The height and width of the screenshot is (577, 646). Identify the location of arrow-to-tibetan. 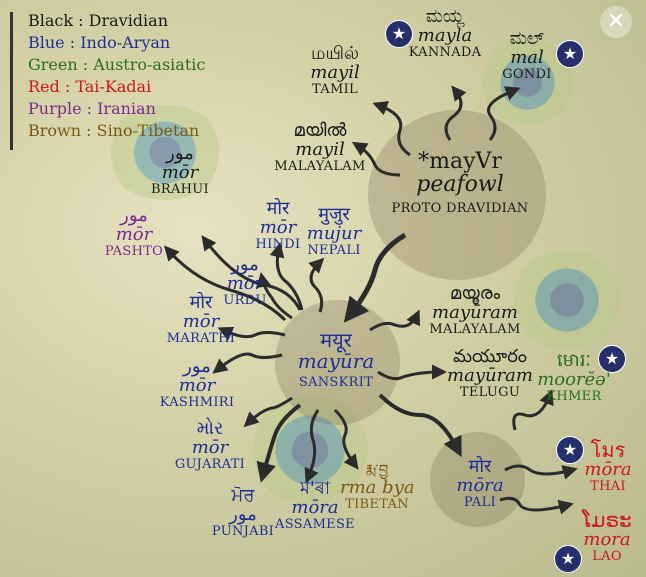
(346, 439).